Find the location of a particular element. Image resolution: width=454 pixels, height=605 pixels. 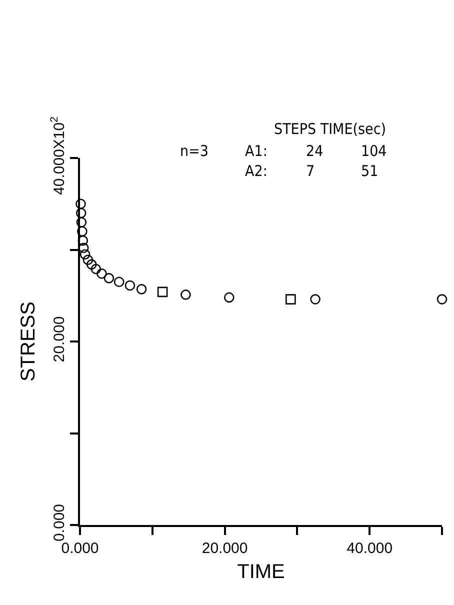

annotation: 51 is located at coordinates (369, 171).